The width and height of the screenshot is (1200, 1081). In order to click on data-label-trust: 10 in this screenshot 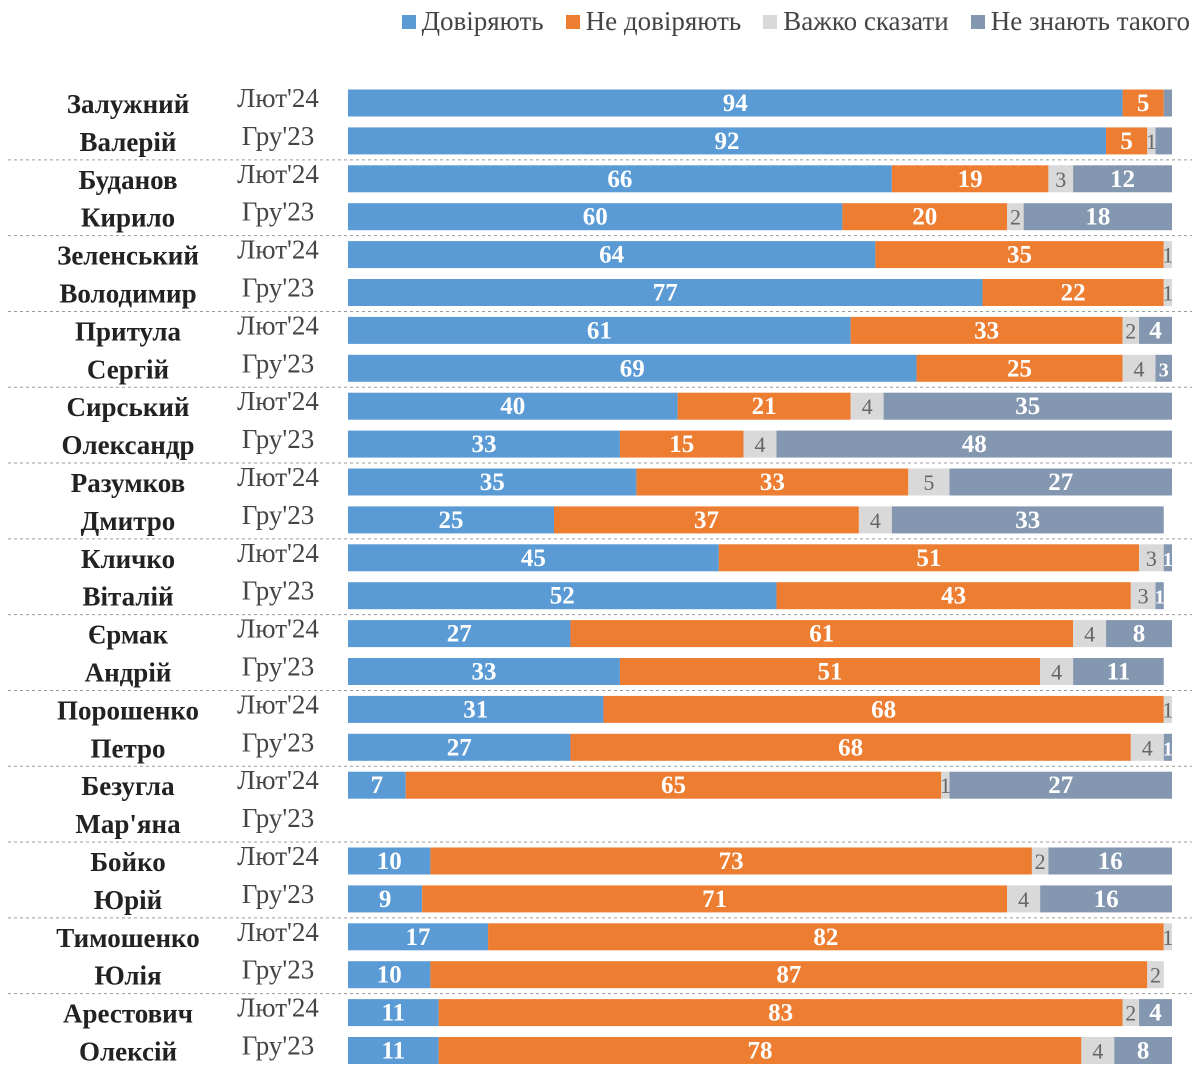, I will do `click(389, 861)`.